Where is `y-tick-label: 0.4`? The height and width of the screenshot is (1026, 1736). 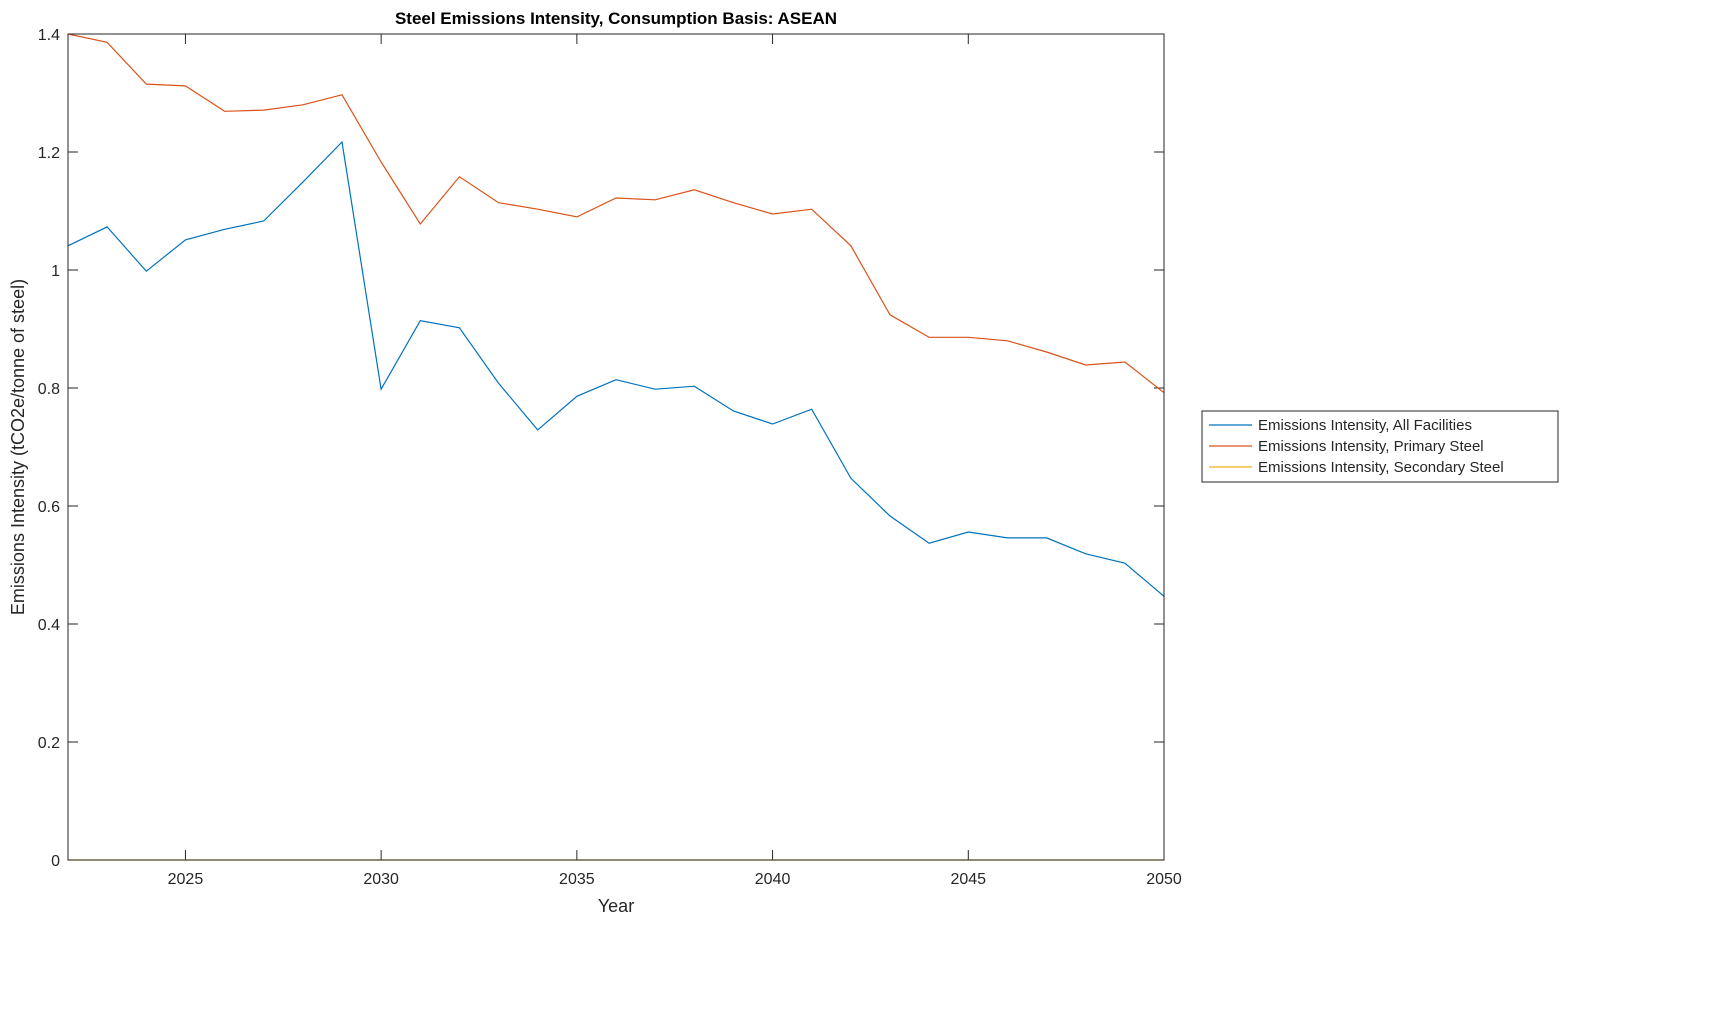
y-tick-label: 0.4 is located at coordinates (49, 625).